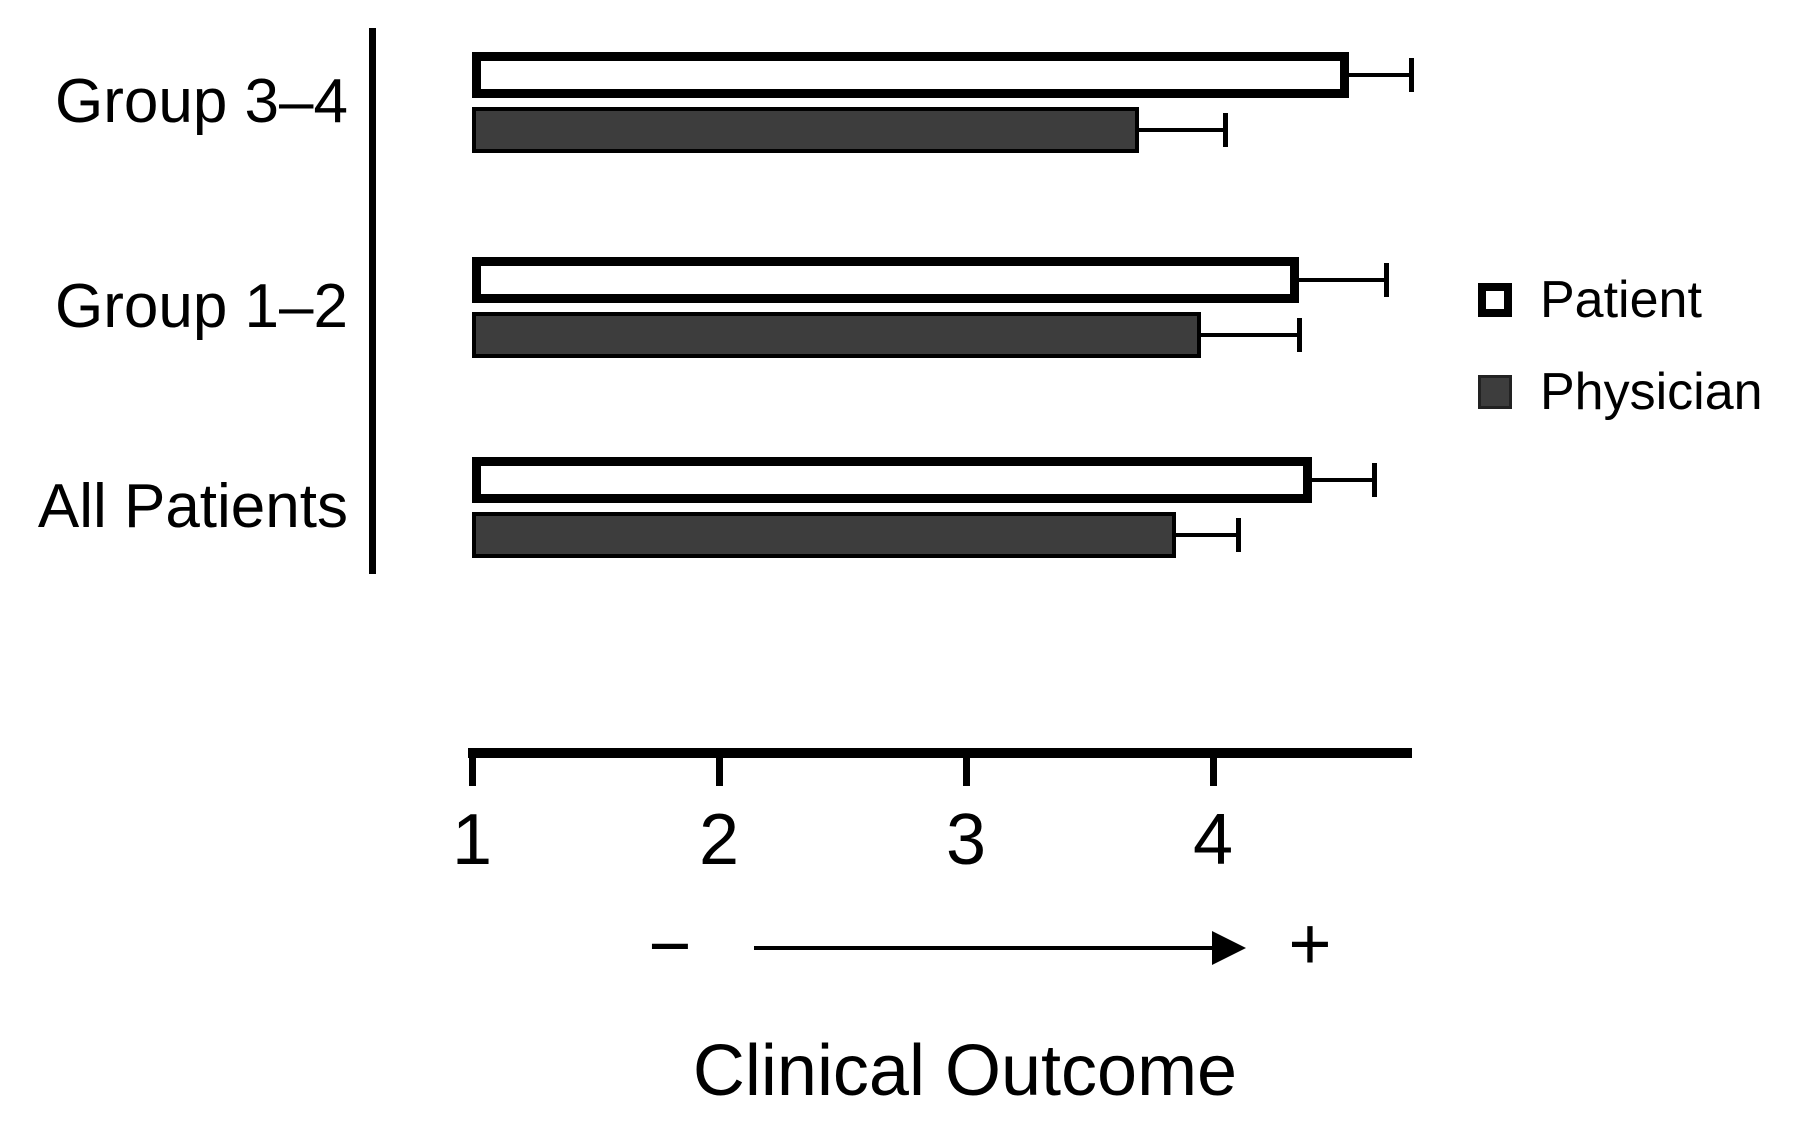 This screenshot has width=1813, height=1137. Describe the element at coordinates (1229, 948) in the screenshot. I see `outcome-arrow-head` at that location.